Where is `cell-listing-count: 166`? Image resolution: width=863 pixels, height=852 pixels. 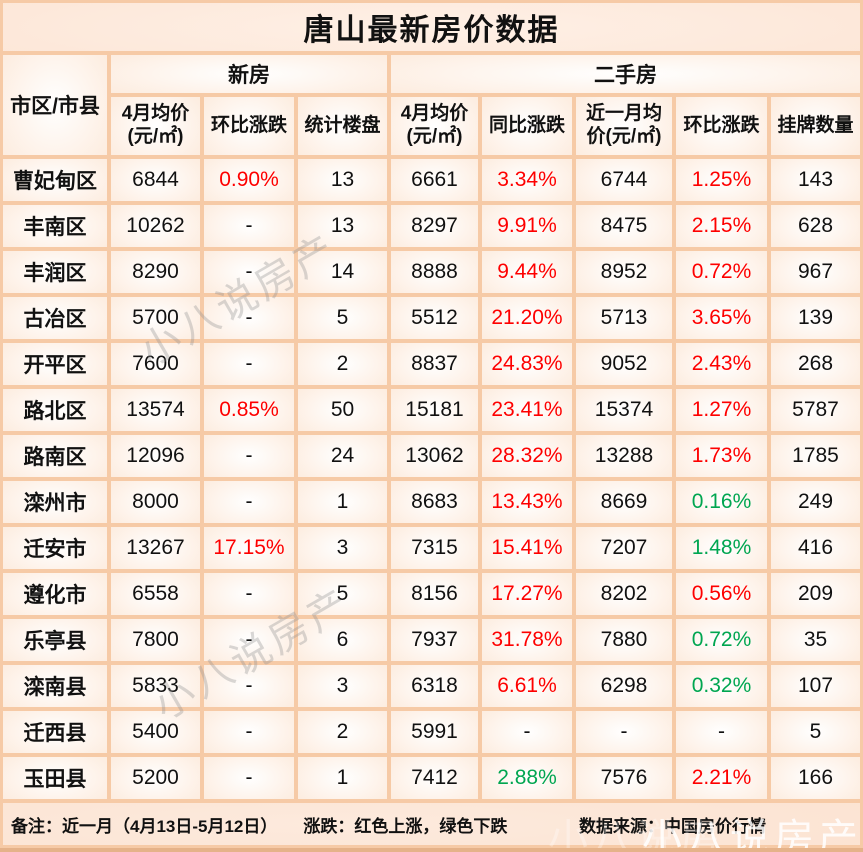
cell-listing-count: 166 is located at coordinates (815, 778).